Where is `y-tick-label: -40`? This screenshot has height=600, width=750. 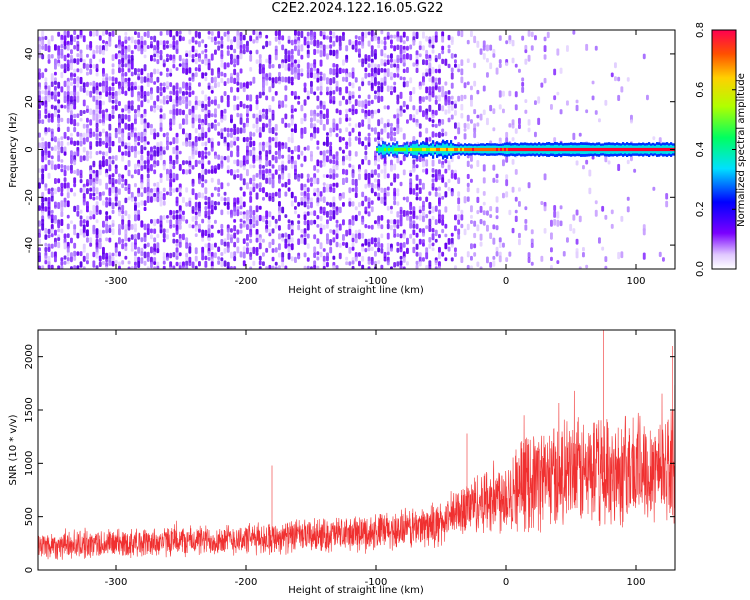
y-tick-label: -40 is located at coordinates (29, 245).